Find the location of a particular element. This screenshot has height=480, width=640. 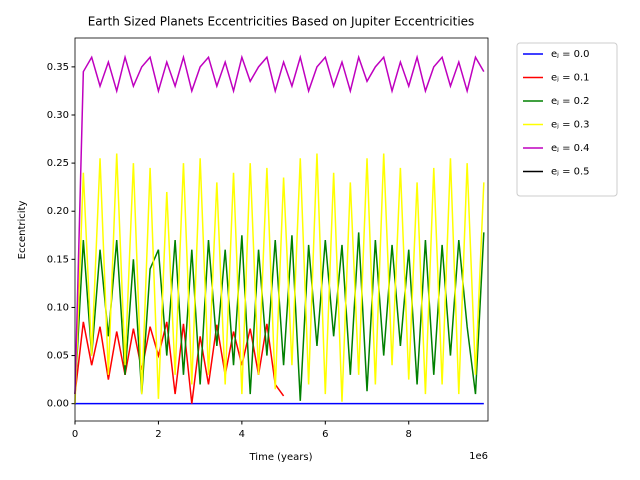

x-offset-label: 1e6 is located at coordinates (478, 456).